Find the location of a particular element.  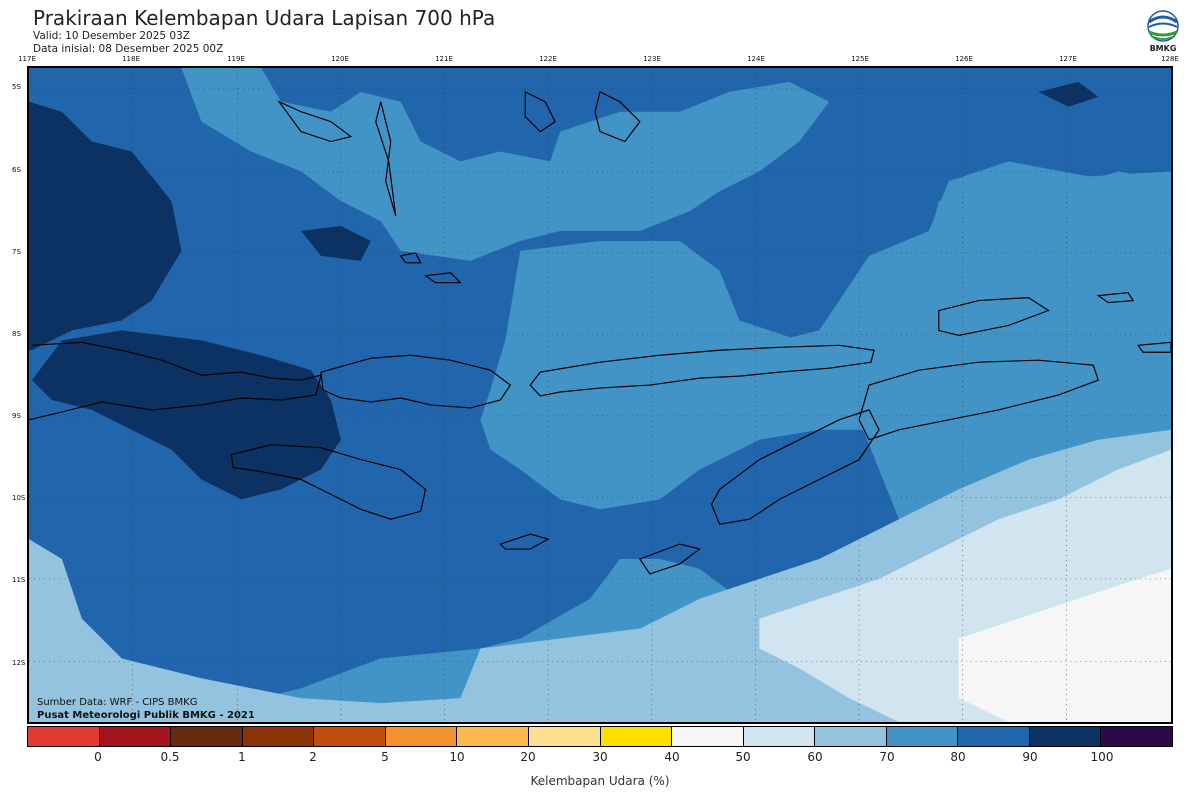

coast-wetar-north is located at coordinates (994, 316).